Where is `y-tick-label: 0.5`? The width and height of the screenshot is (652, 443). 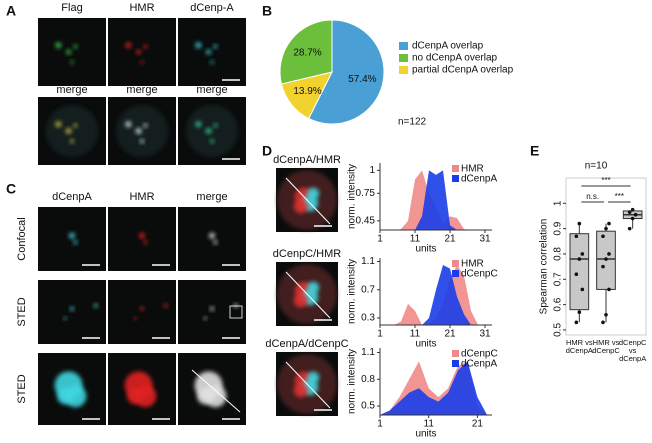
y-tick-label: 0.5 is located at coordinates (368, 406).